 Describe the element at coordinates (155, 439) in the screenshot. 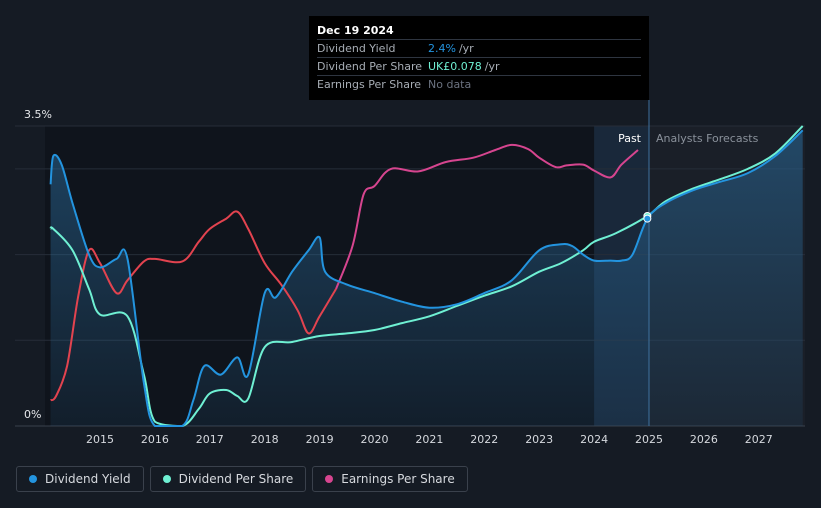

I see `x-tick-label: 2016` at that location.